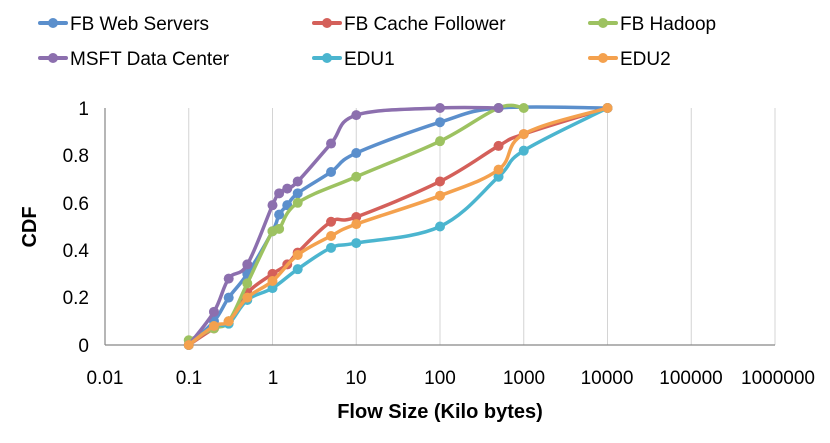  I want to click on legend-entry: FB Hadoop, so click(652, 24).